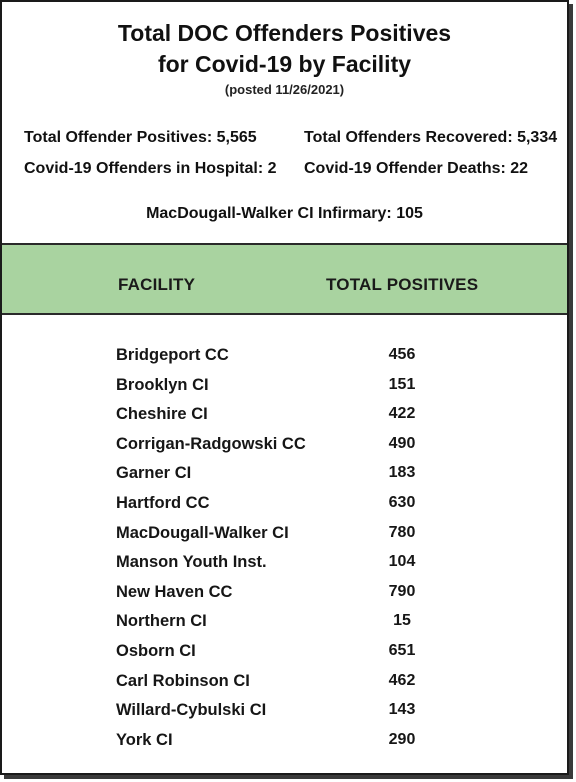 The width and height of the screenshot is (576, 782). What do you see at coordinates (144, 739) in the screenshot?
I see `facility-name: York CI` at bounding box center [144, 739].